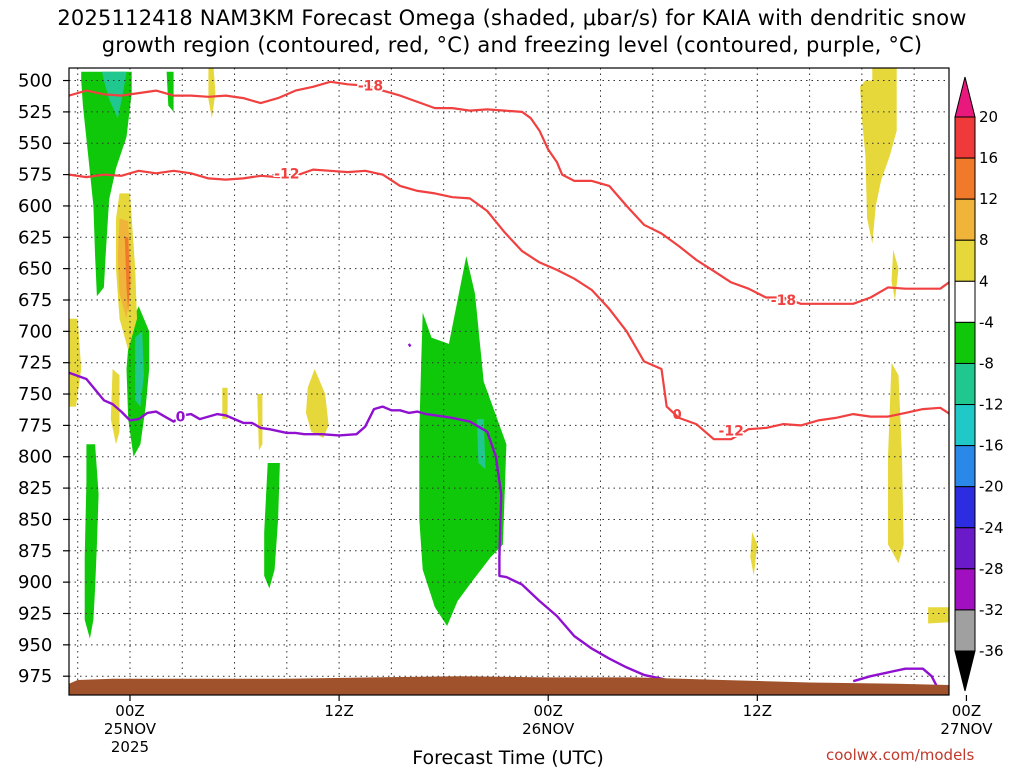 This screenshot has width=1024, height=768. What do you see at coordinates (988, 117) in the screenshot?
I see `colorbar-level-label: 20` at bounding box center [988, 117].